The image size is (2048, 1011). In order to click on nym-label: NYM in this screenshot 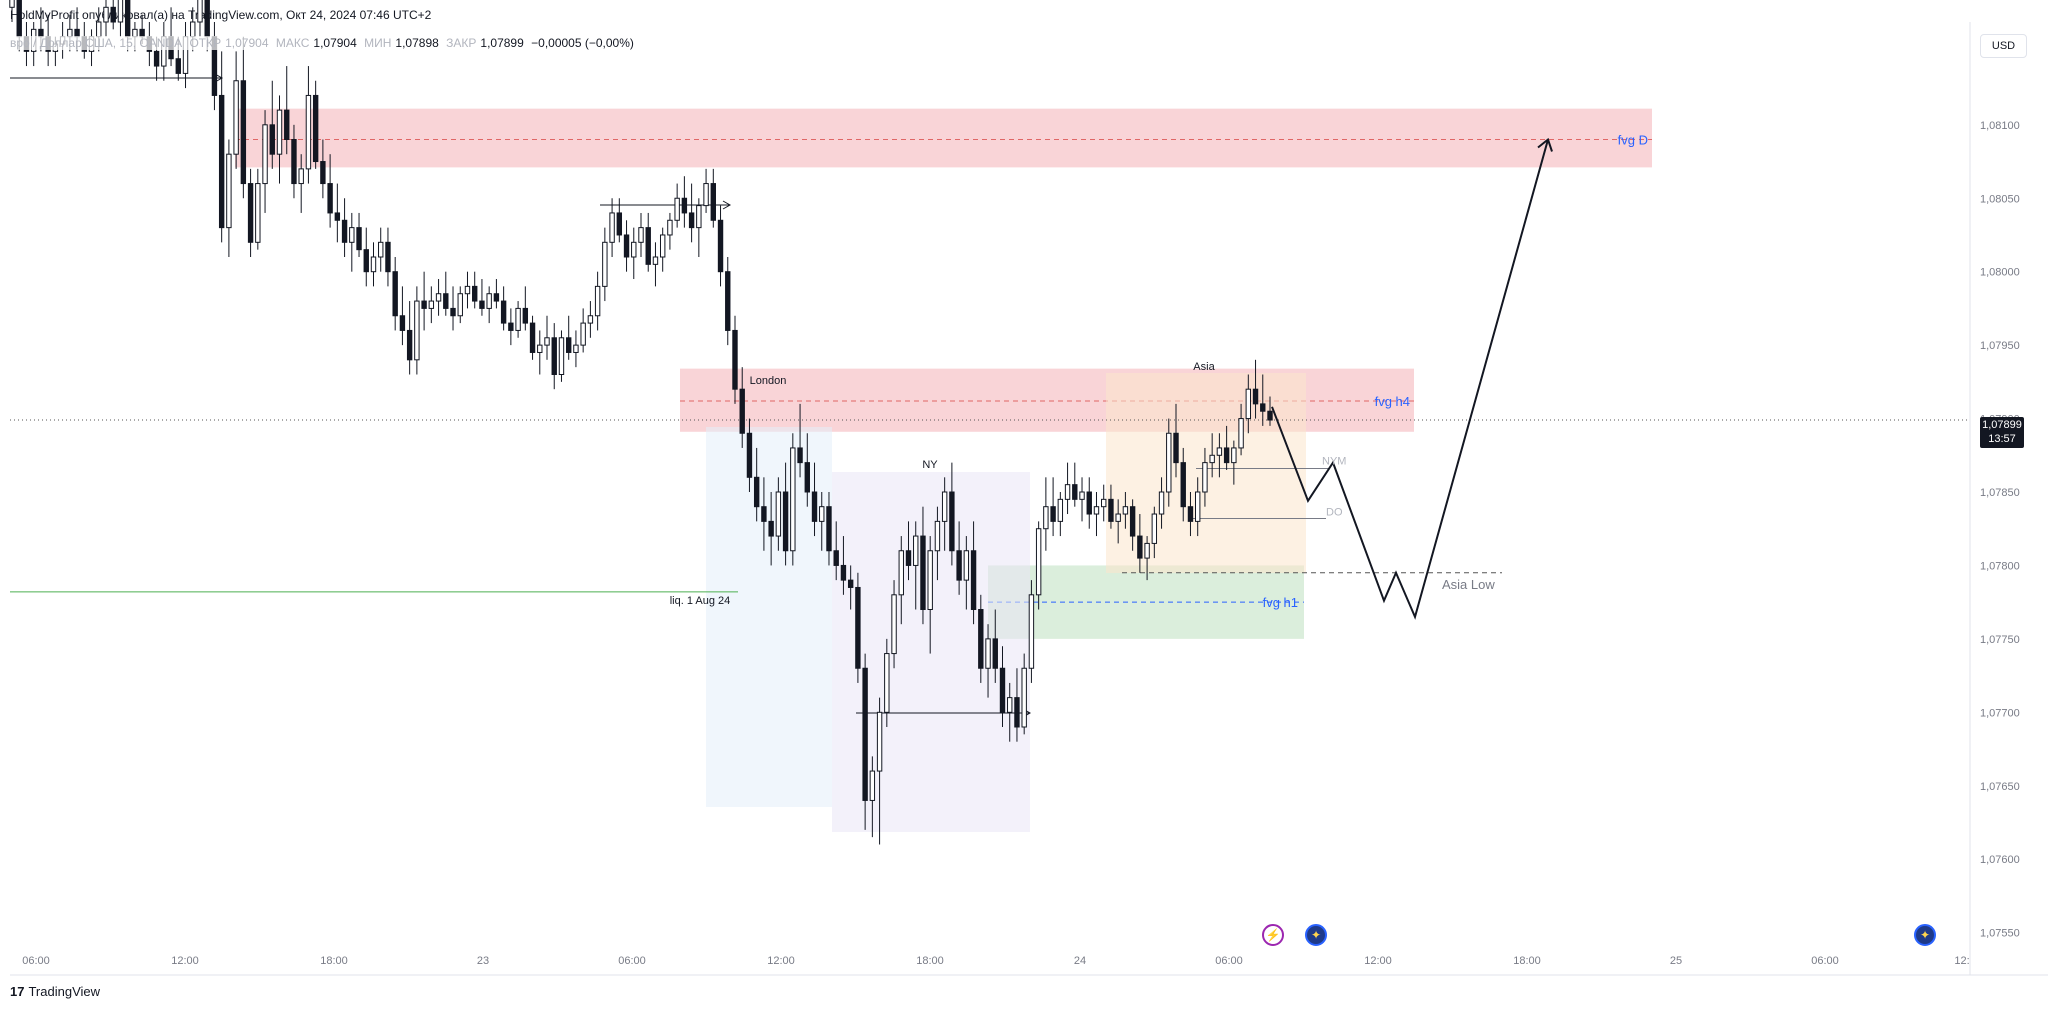, I will do `click(1334, 462)`.